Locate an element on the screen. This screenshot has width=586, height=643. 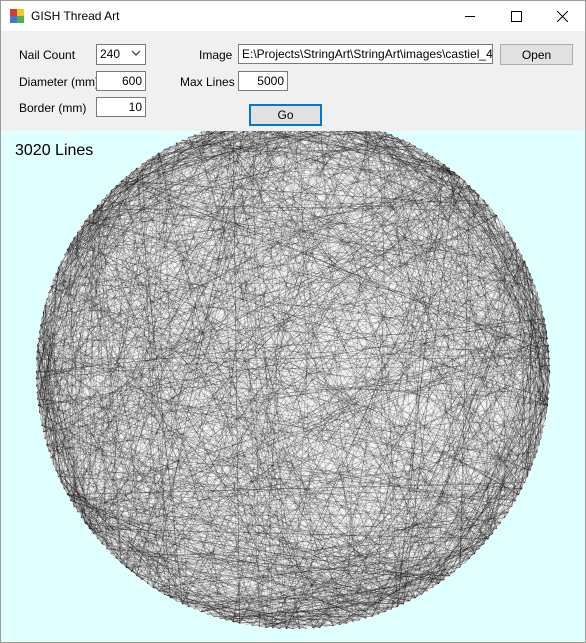
go-button: Go is located at coordinates (285, 115).